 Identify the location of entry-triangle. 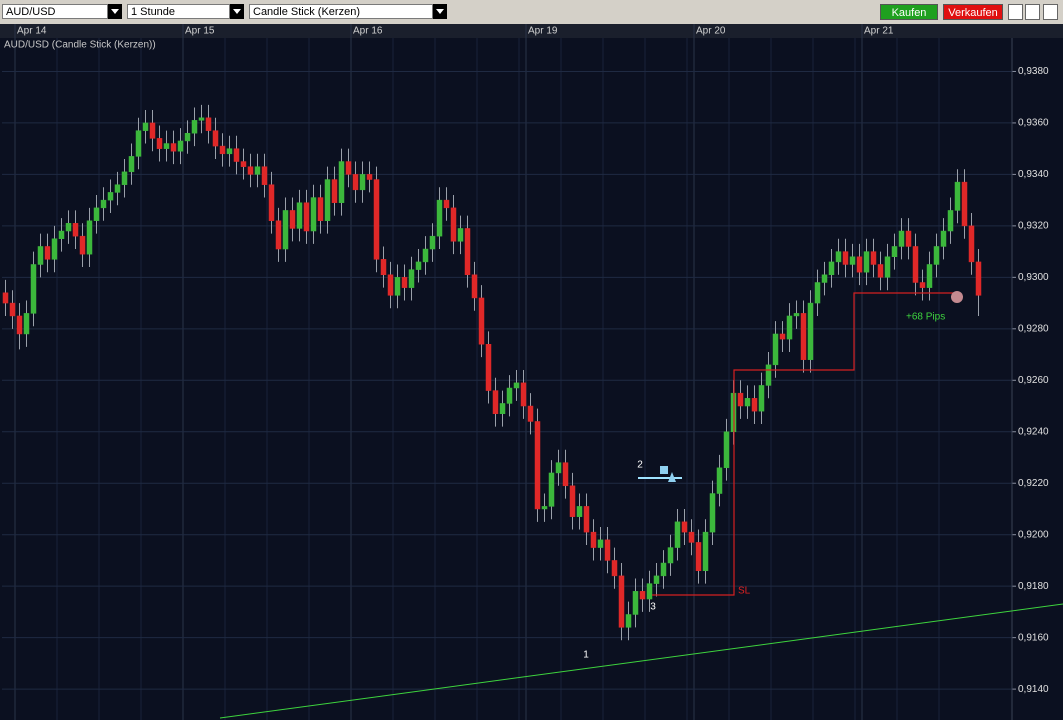
(672, 477).